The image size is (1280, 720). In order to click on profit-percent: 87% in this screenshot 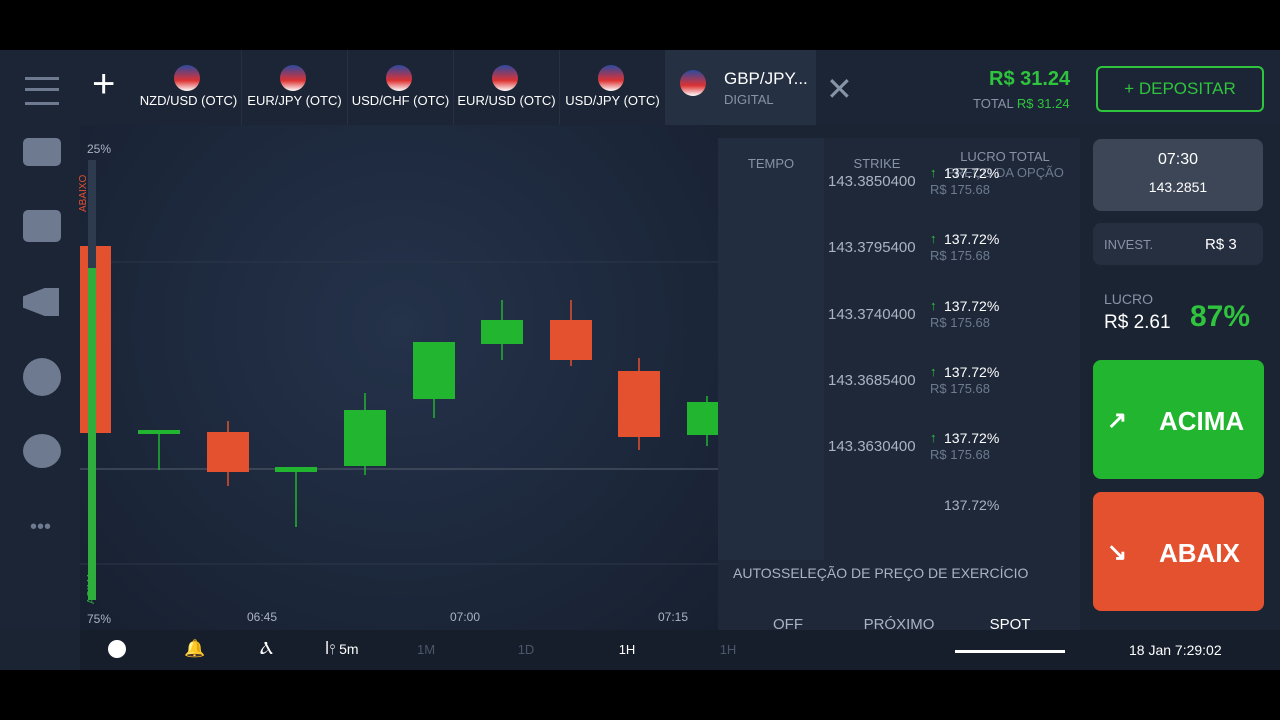, I will do `click(1220, 316)`.